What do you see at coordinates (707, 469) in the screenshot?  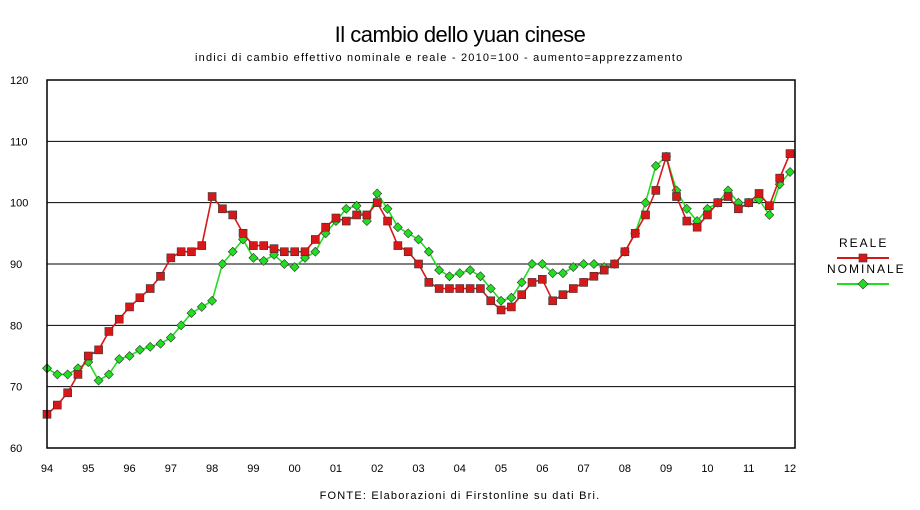 I see `x-tick-label: 10` at bounding box center [707, 469].